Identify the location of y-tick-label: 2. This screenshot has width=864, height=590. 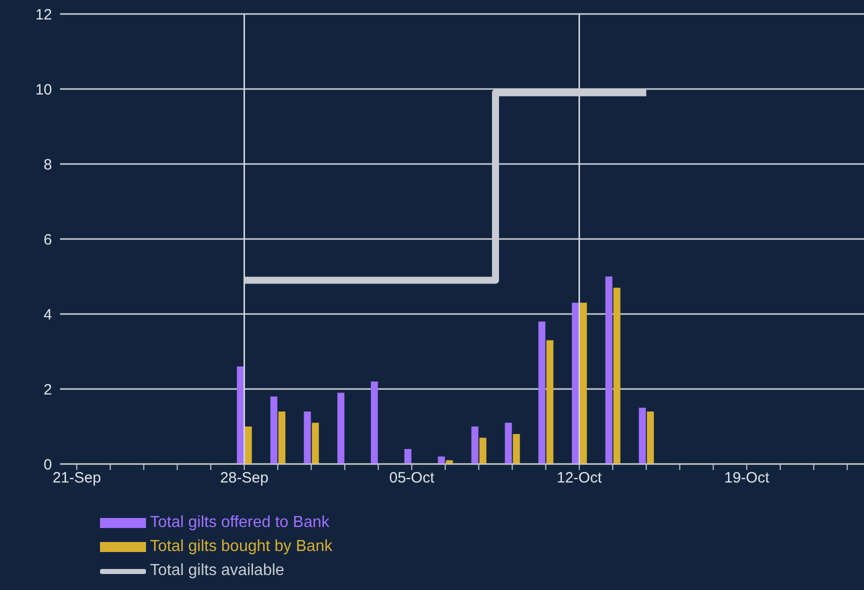
(48, 389).